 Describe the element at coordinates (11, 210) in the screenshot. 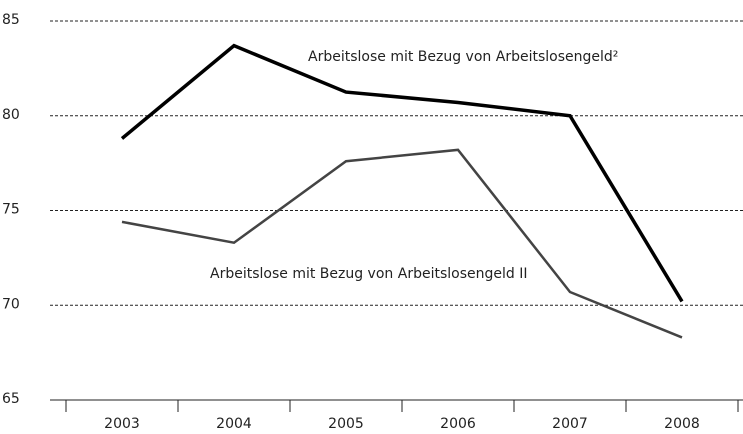

I see `y-tick-label: 75` at that location.